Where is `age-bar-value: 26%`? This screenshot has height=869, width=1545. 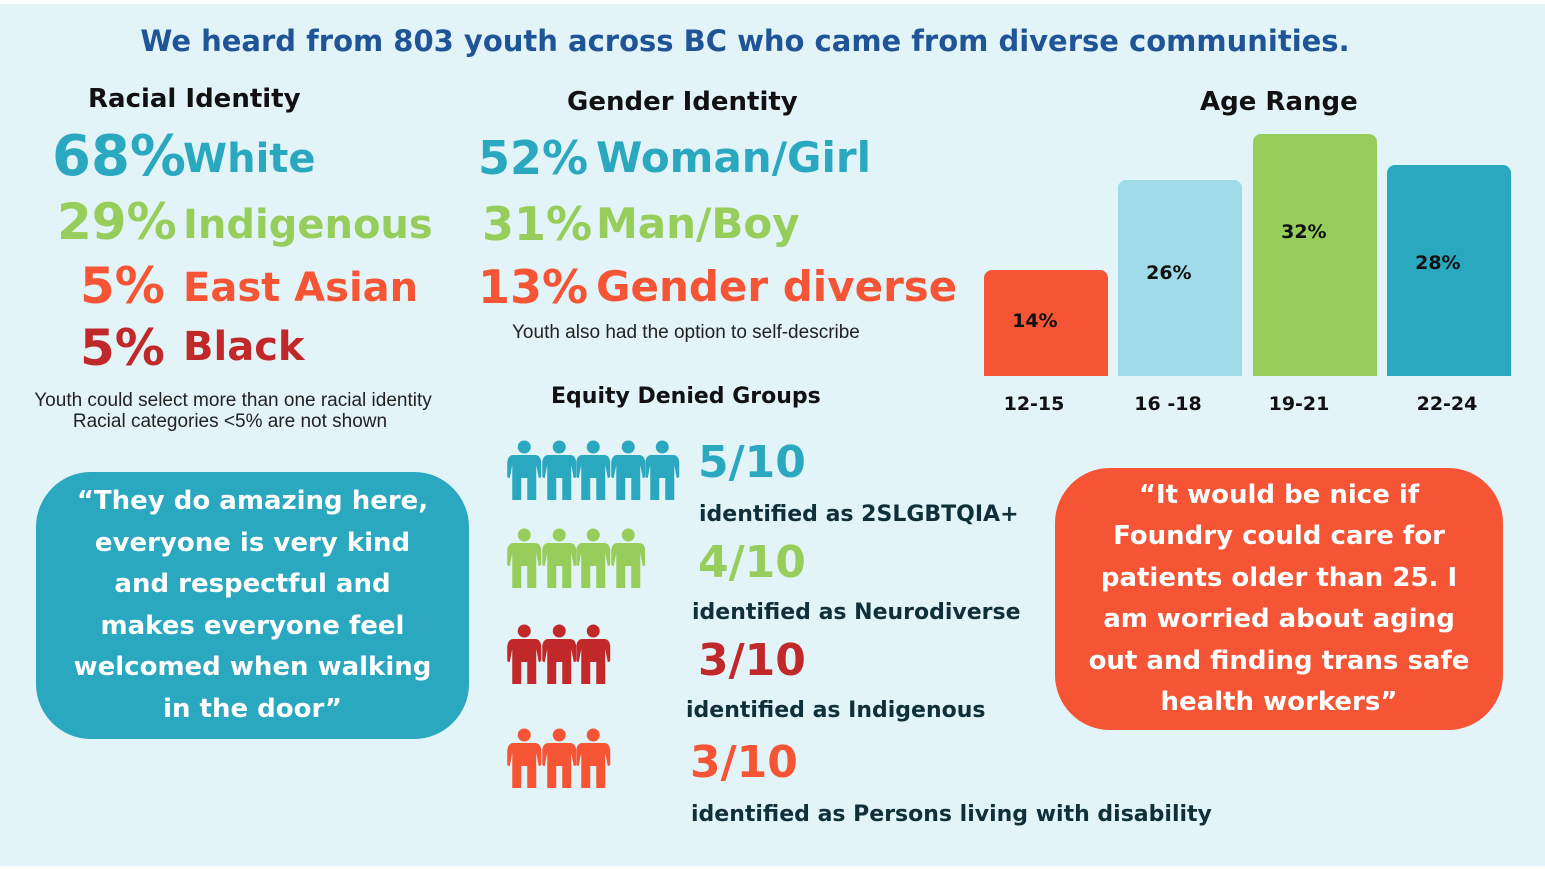
age-bar-value: 26% is located at coordinates (1169, 272).